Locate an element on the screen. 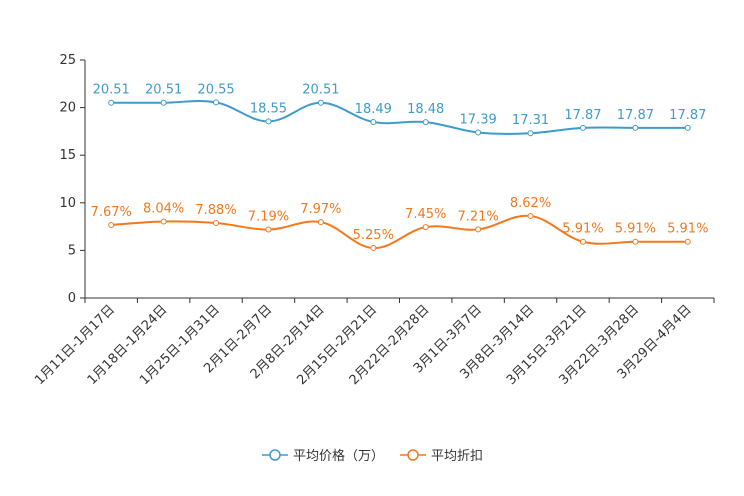  data-label: 7.19% is located at coordinates (268, 217).